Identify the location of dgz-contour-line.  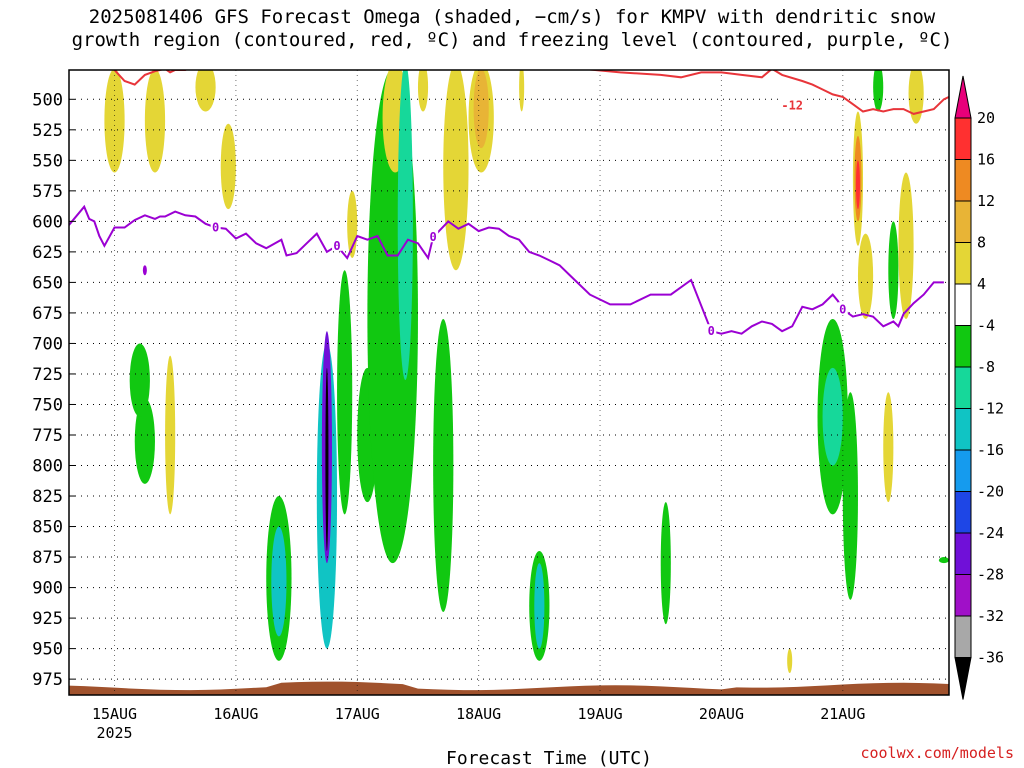
(531, 92).